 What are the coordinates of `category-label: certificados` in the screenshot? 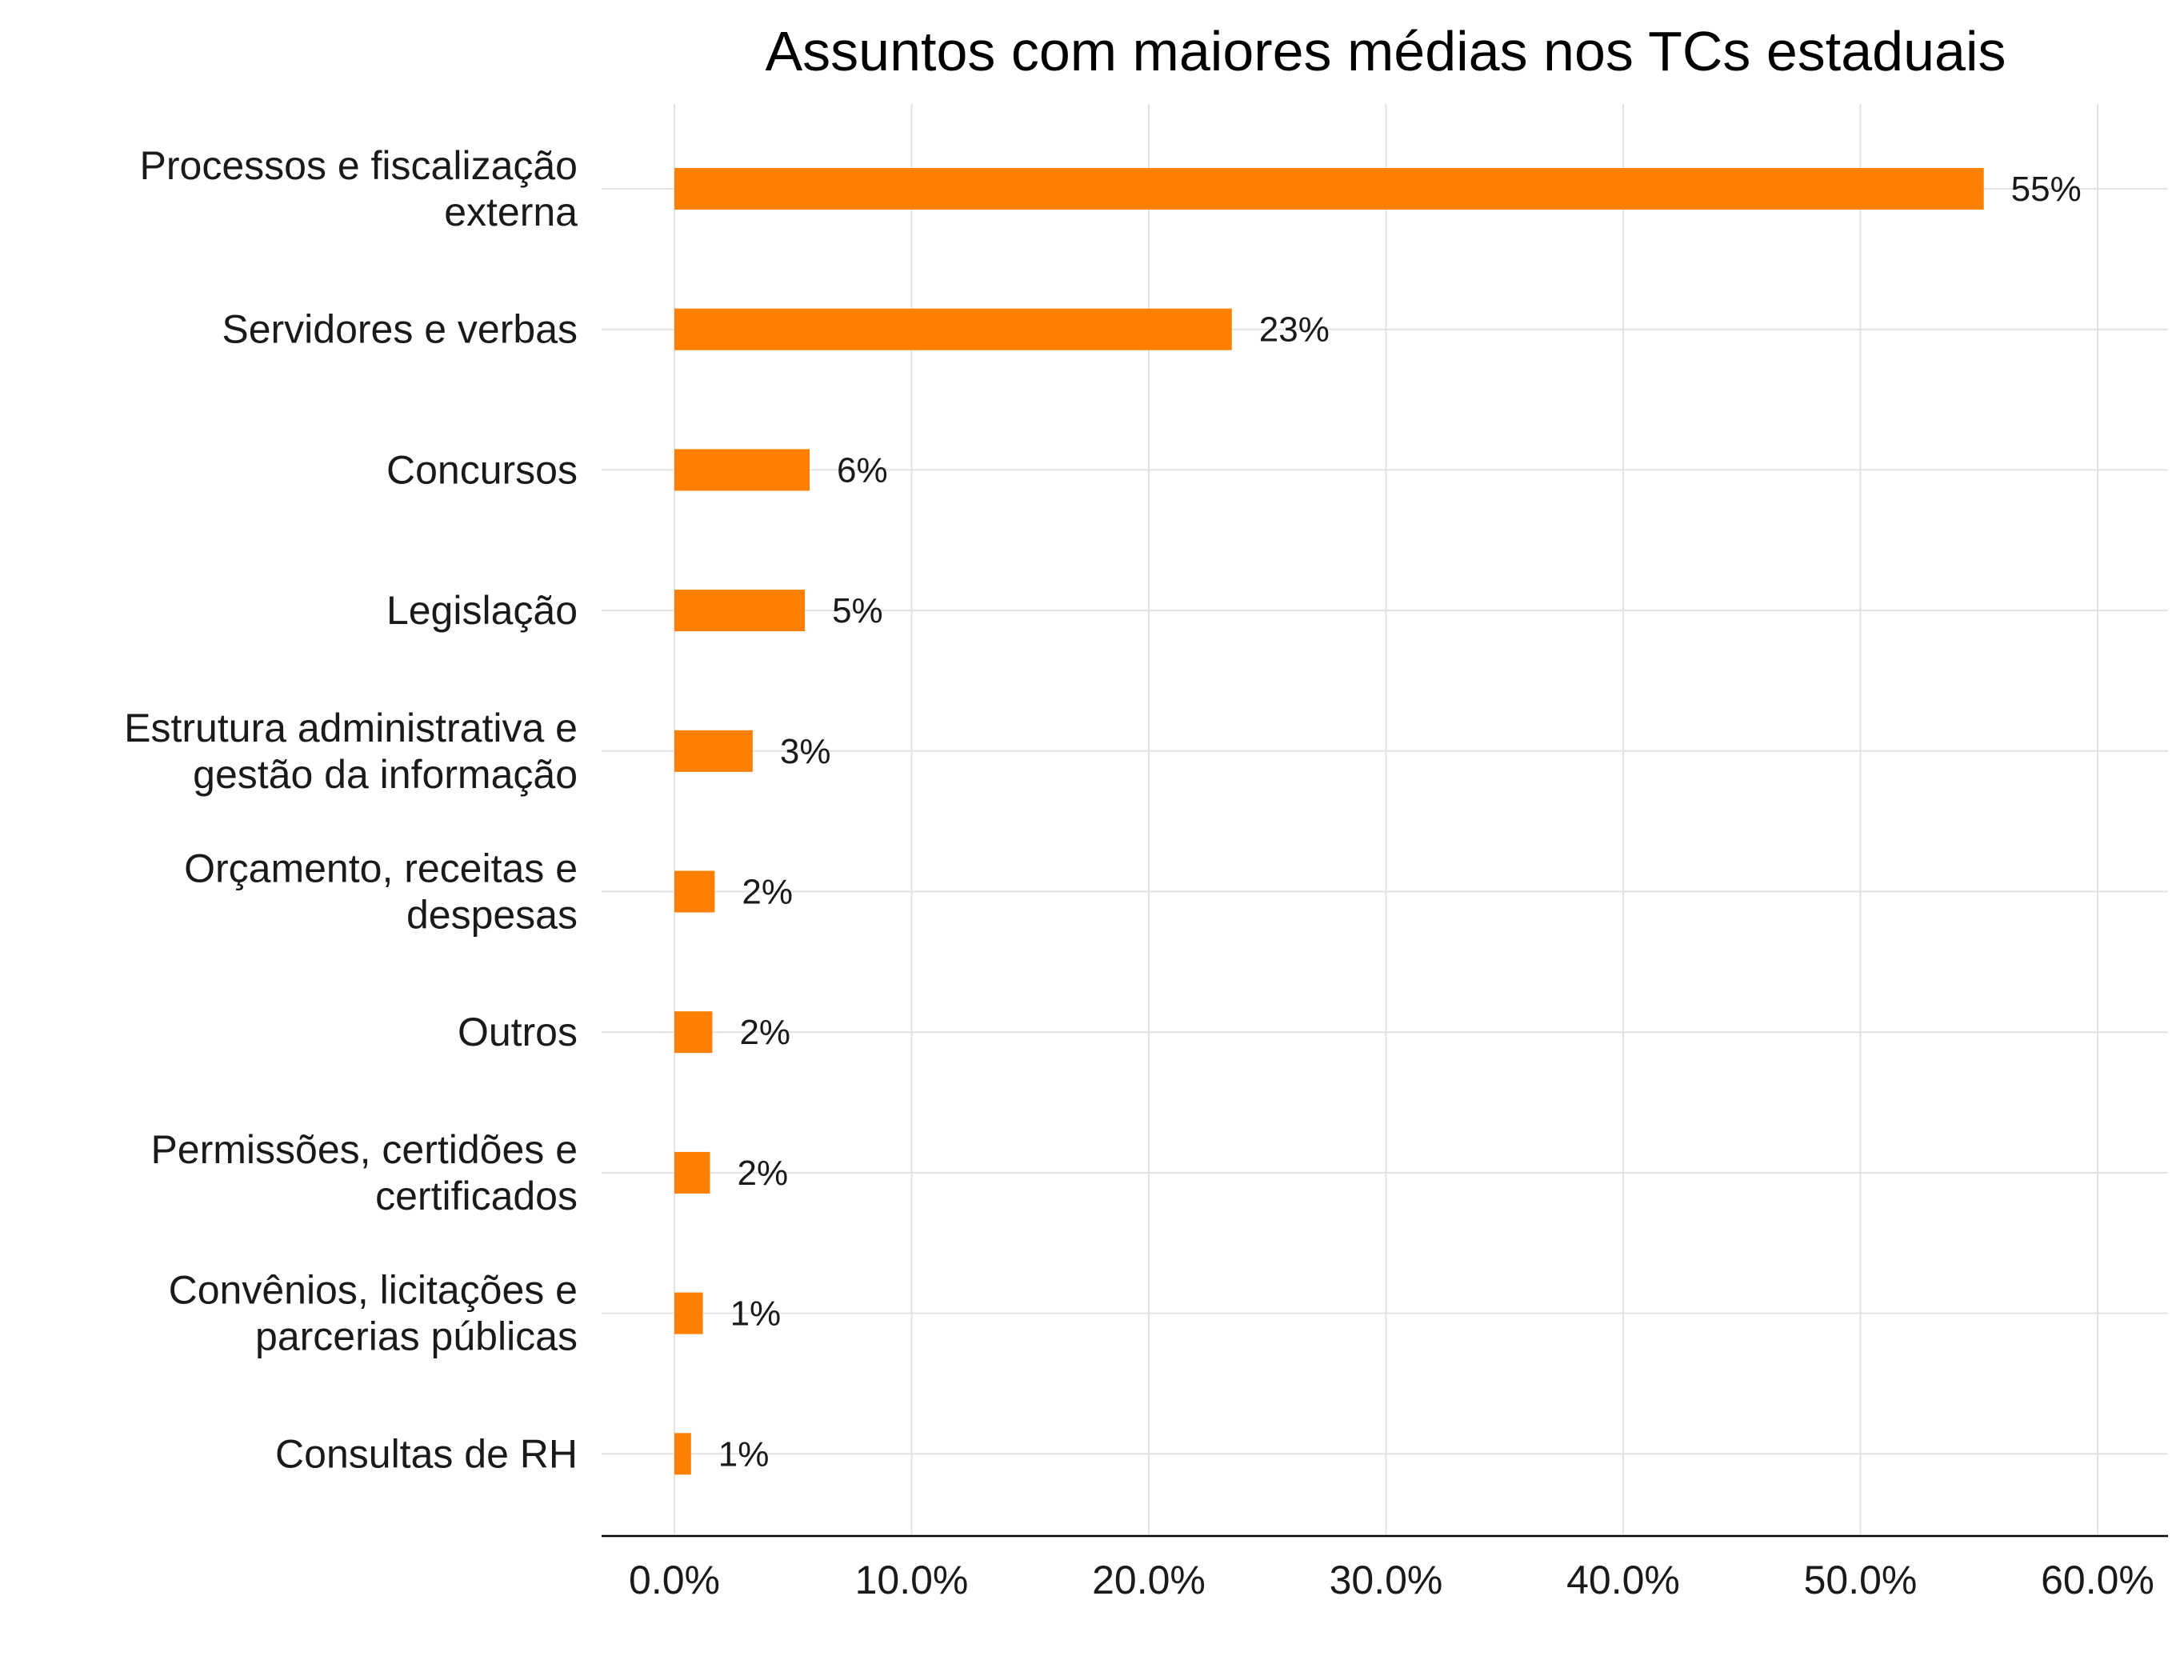 It's located at (476, 1196).